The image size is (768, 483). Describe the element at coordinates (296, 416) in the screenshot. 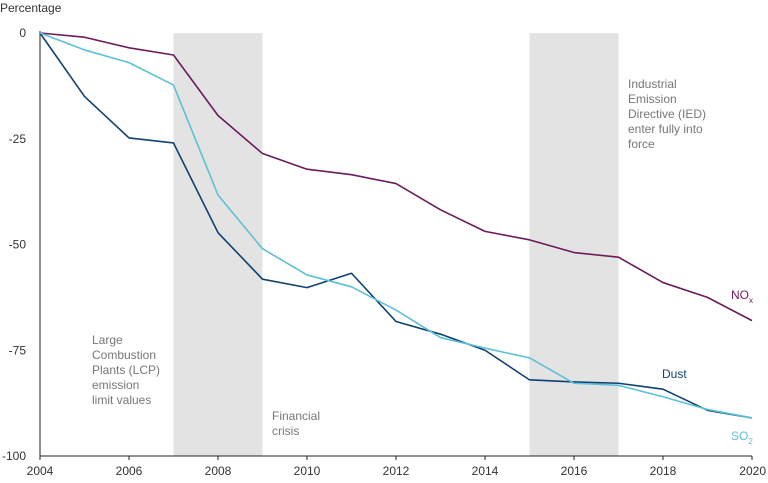

I see `annotation-line: Financial` at that location.